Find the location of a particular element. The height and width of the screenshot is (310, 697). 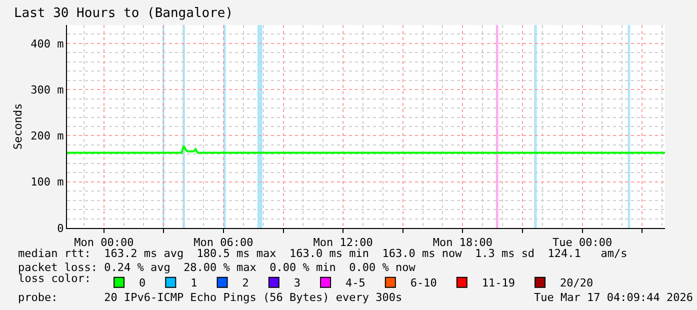

text: Tue Mar 17 04:09:44 2026 is located at coordinates (613, 297).